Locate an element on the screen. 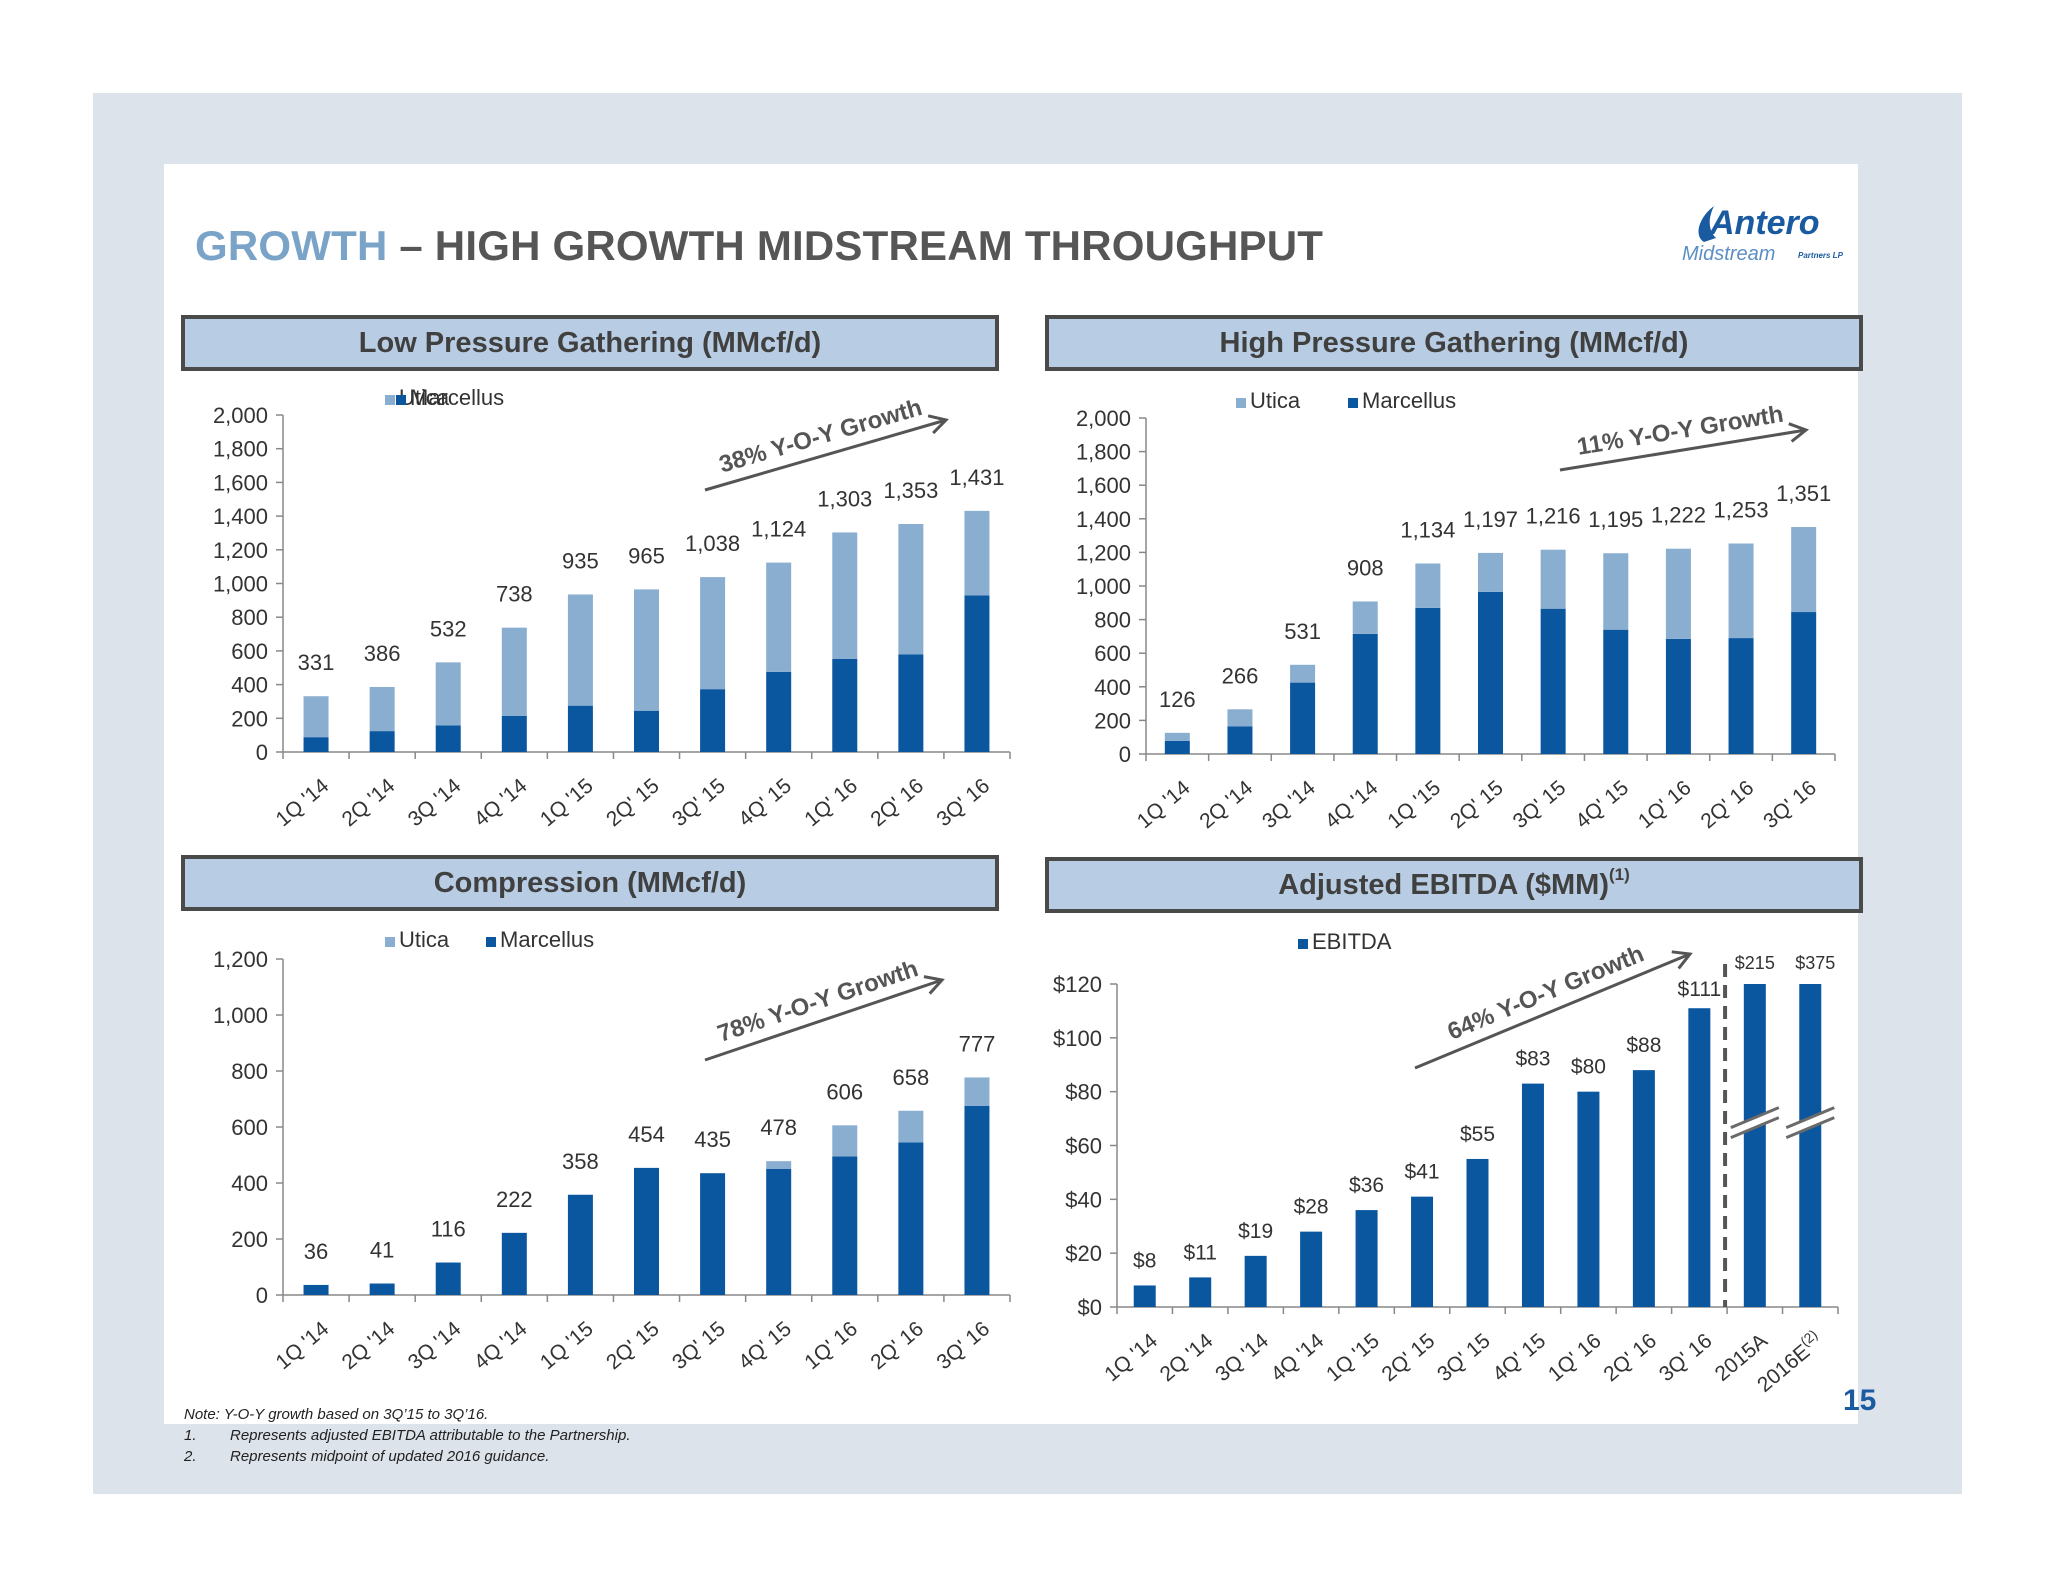 This screenshot has height=1582, width=2048. ebitda-axis-break-gap is located at coordinates (1810, 1122).